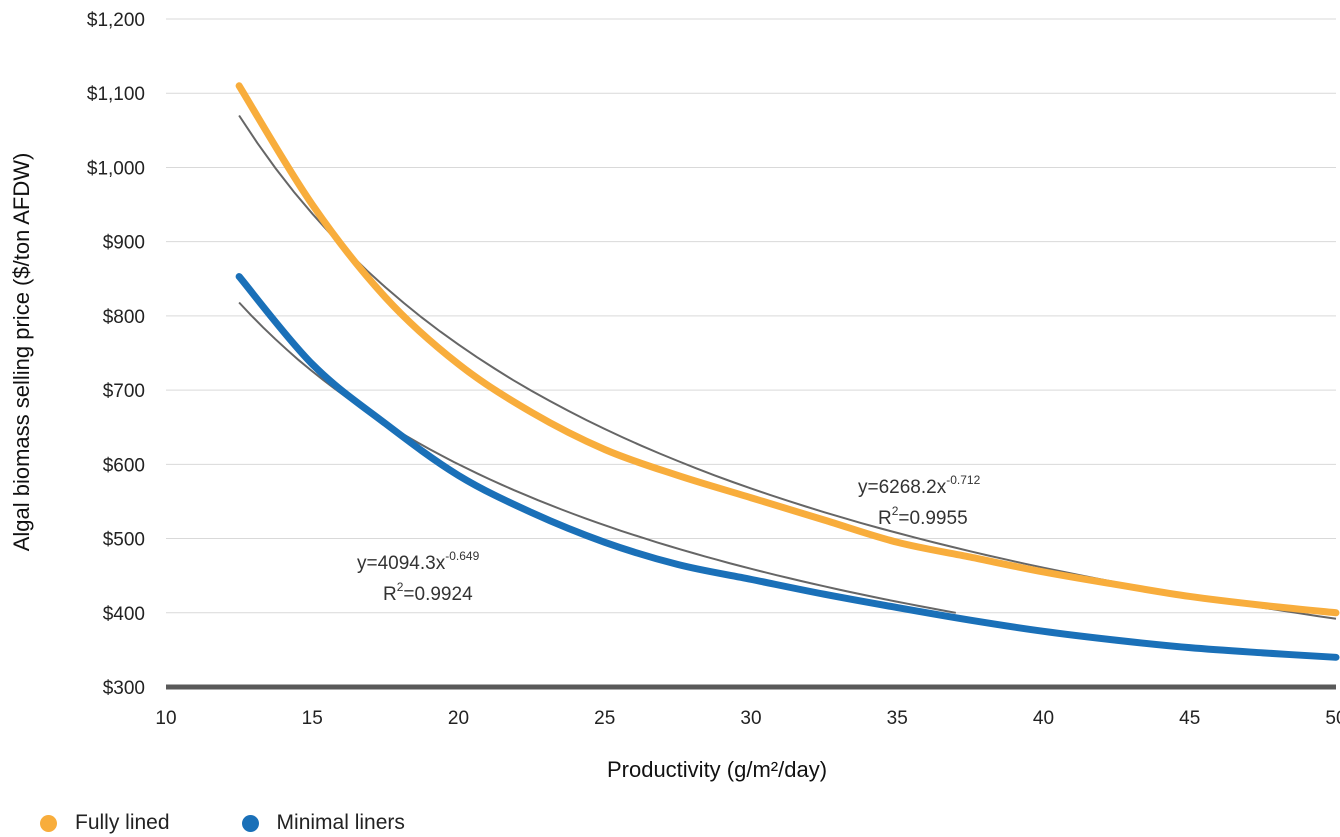 The image size is (1340, 837). I want to click on legend-label-fully-lined: Fully lined, so click(122, 822).